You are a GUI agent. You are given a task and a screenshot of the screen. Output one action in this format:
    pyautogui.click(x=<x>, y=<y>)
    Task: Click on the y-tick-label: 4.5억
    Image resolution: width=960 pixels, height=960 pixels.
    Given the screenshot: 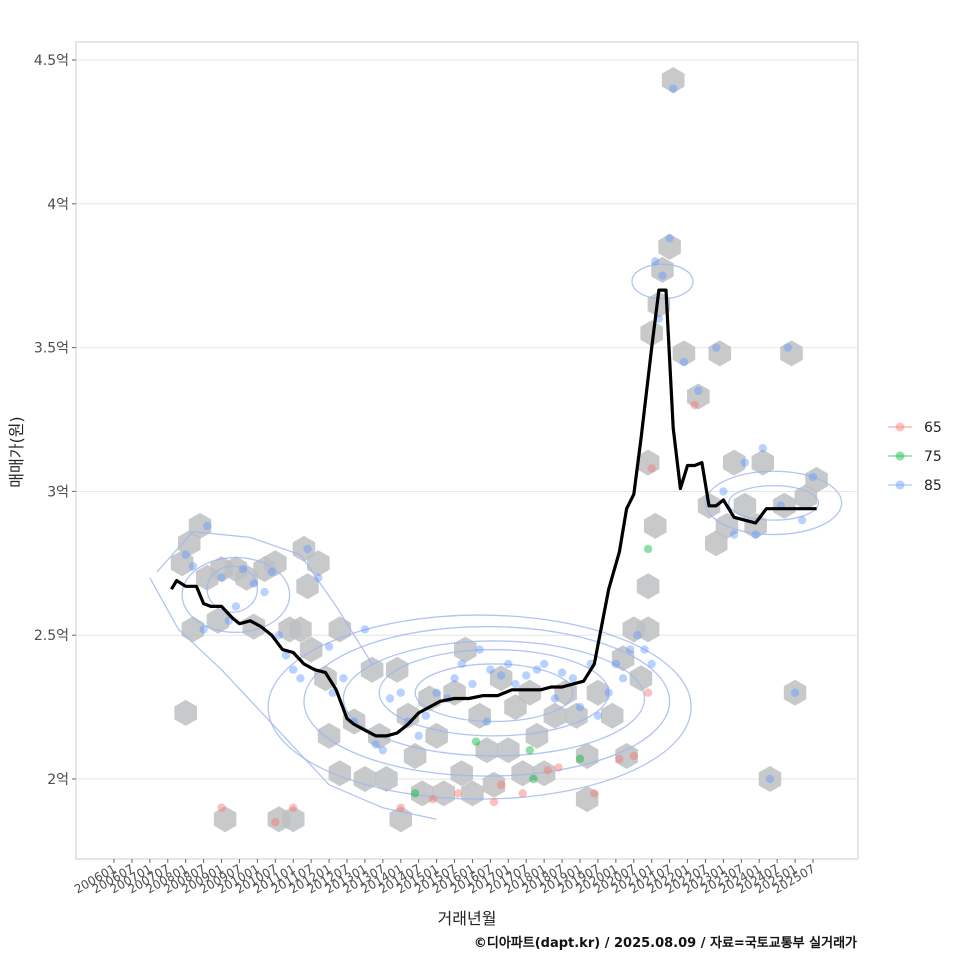 What is the action you would take?
    pyautogui.click(x=51, y=61)
    